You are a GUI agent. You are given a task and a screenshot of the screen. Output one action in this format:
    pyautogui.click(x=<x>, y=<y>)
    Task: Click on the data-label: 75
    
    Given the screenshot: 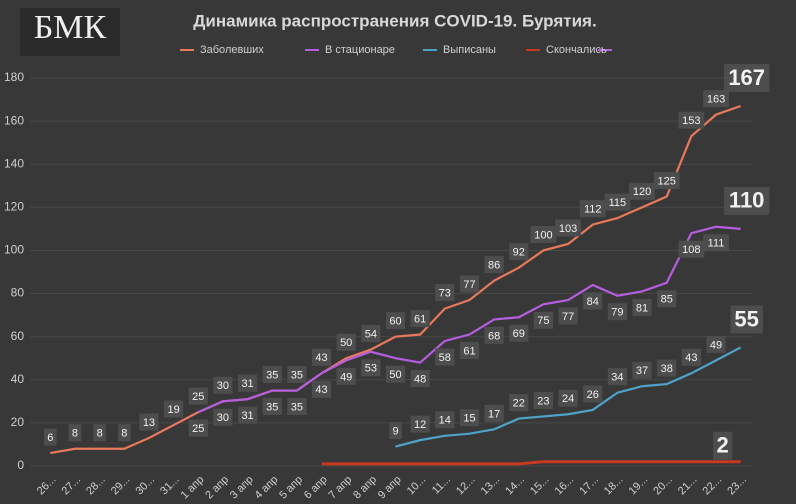 What is the action you would take?
    pyautogui.click(x=543, y=321)
    